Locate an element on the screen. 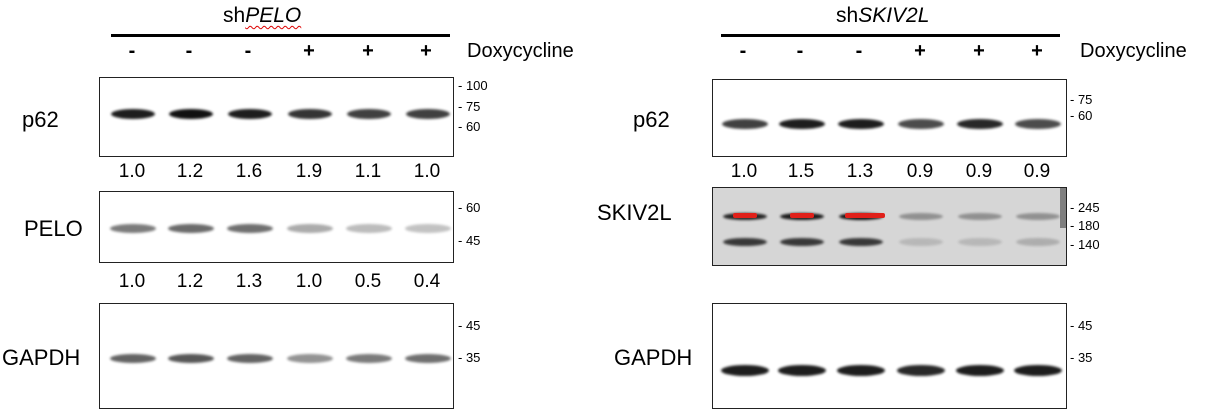 The image size is (1207, 417). left-pelo-quant-value: 0.5 is located at coordinates (368, 281).